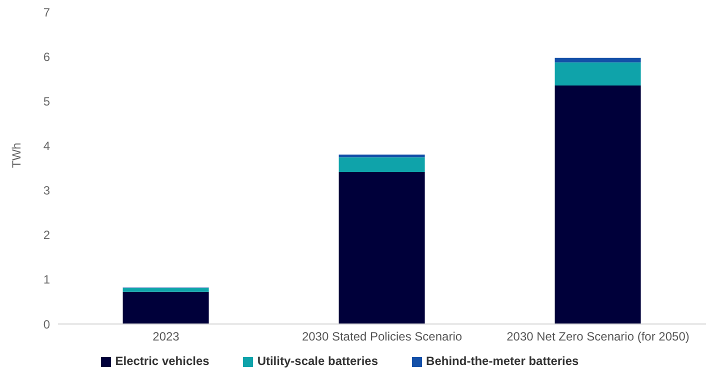 The image size is (724, 376). Describe the element at coordinates (46, 145) in the screenshot. I see `y-tick-label: 4` at that location.